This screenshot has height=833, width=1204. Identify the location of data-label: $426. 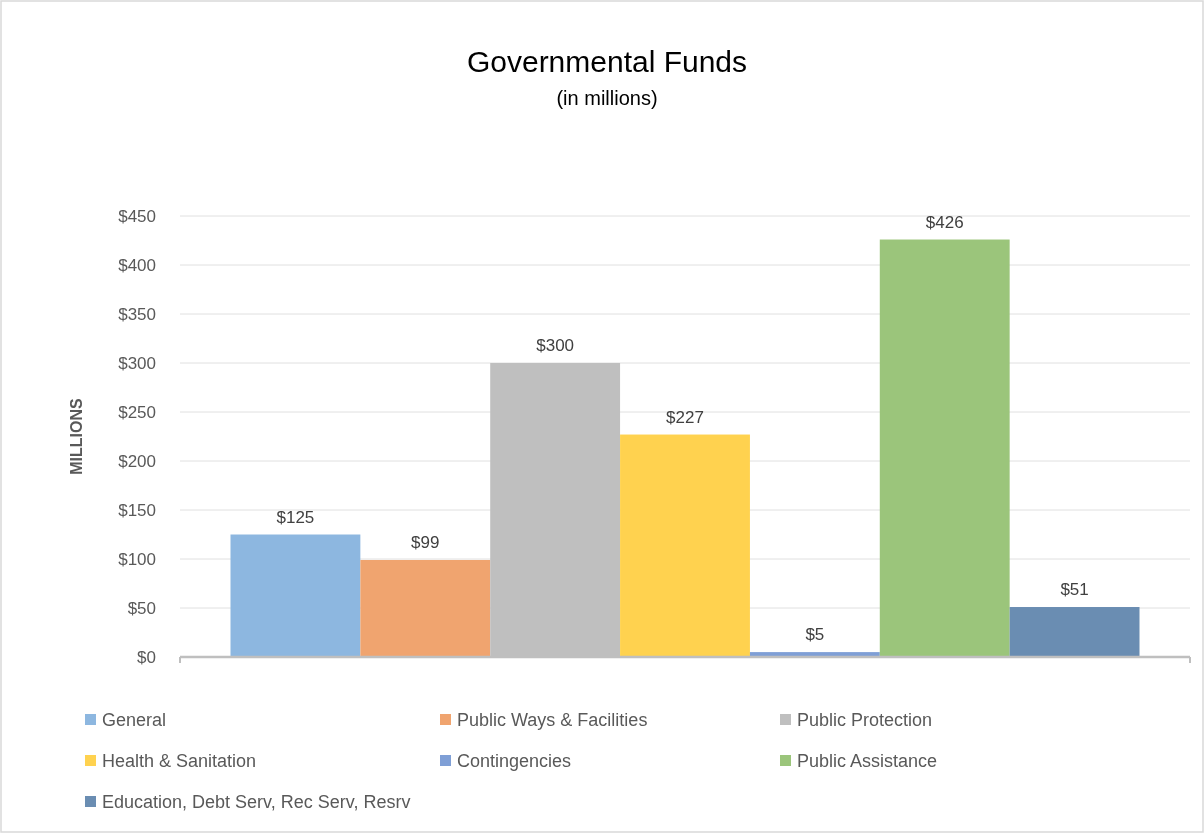
(944, 222).